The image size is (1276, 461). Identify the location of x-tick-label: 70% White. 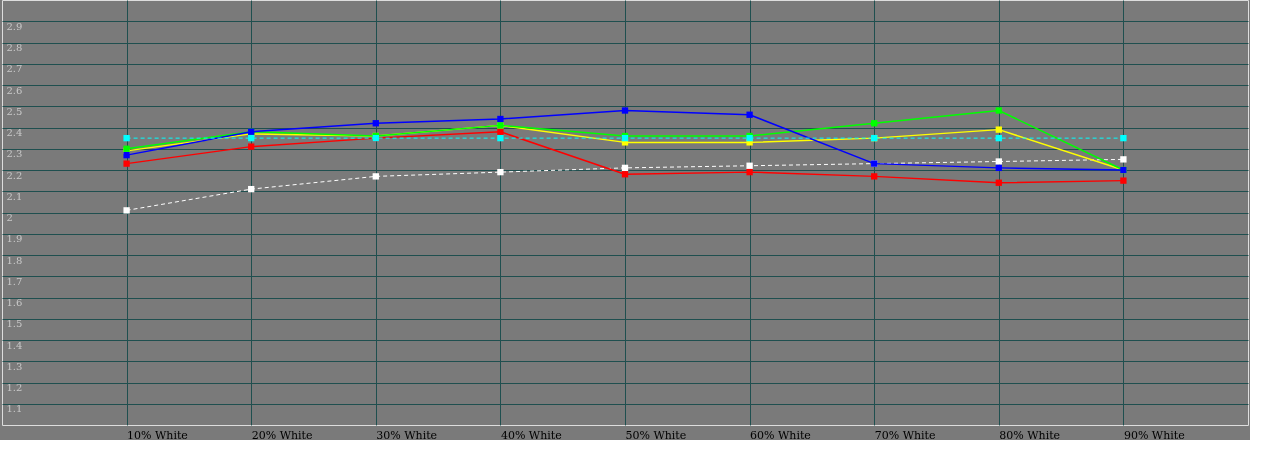
(905, 435).